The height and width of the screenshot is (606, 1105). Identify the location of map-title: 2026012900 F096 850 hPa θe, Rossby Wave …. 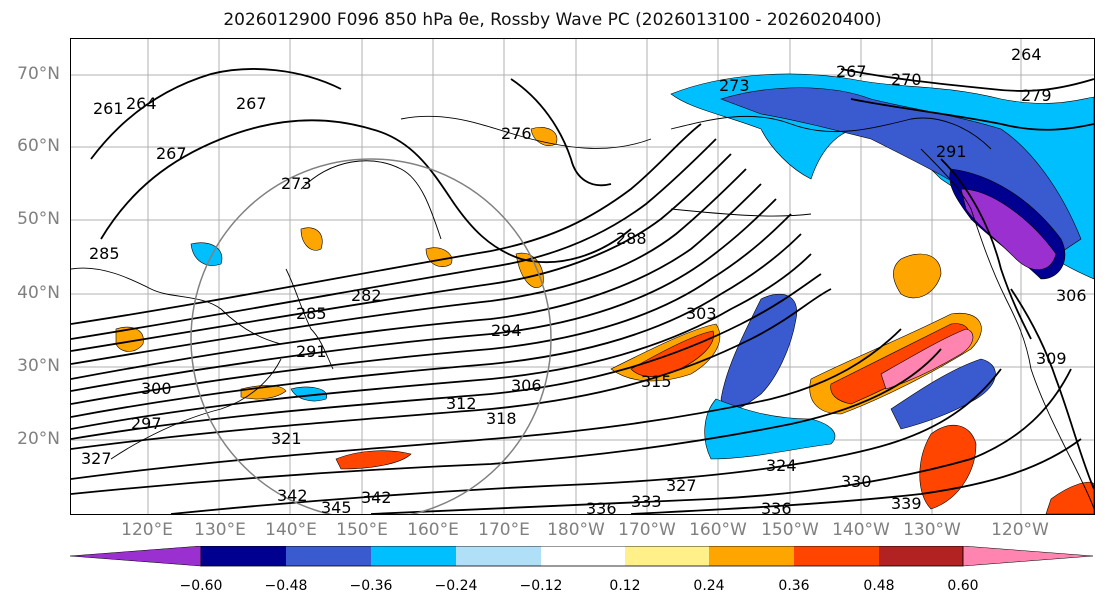
(552, 20).